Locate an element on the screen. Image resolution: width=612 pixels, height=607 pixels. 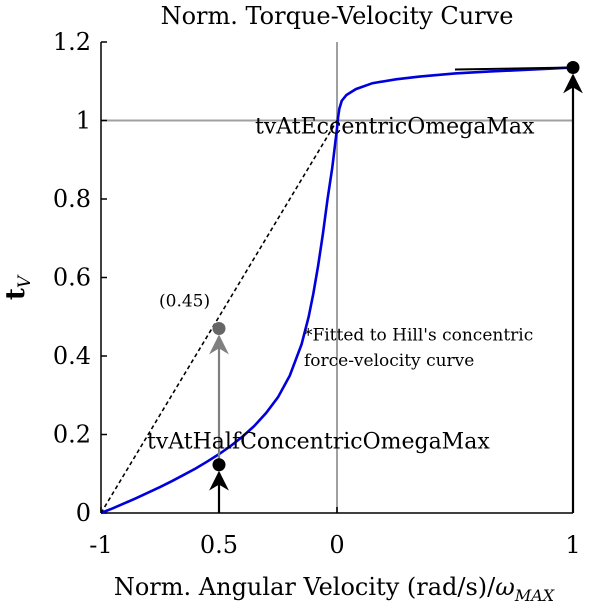
svg-text: tV is located at coordinates (18, 287).